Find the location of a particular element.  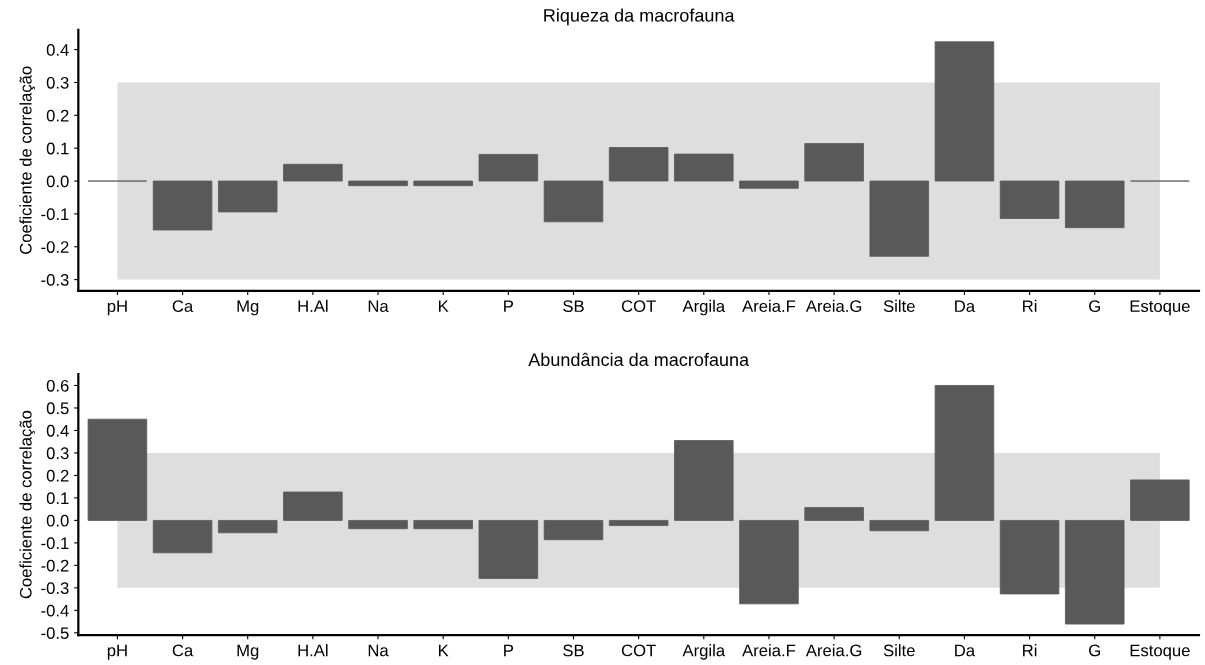

y-tick-label: 0.6 is located at coordinates (57, 385).